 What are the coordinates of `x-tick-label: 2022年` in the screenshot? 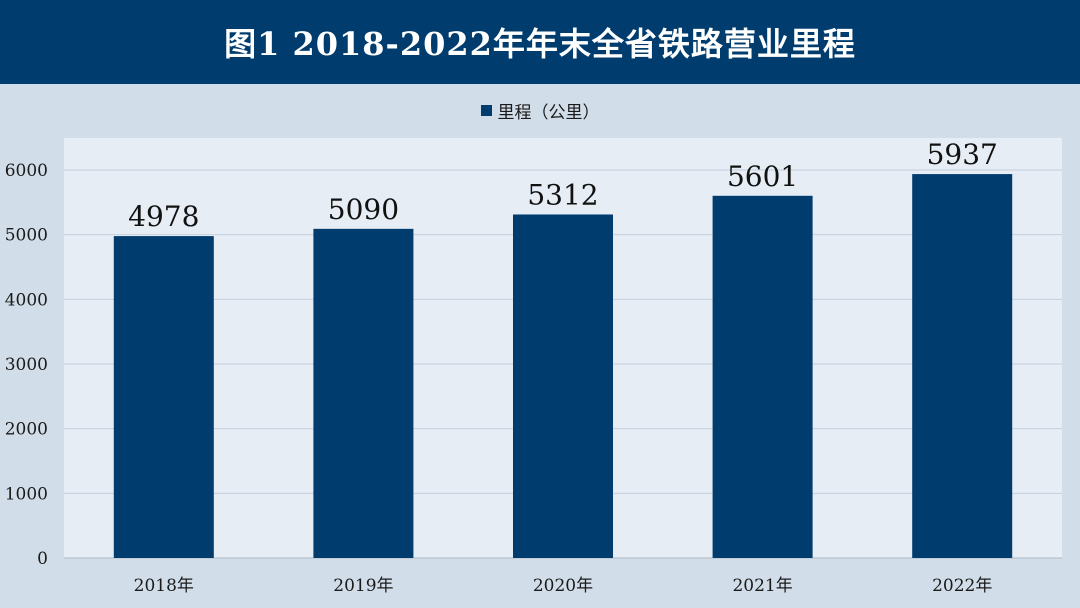 It's located at (962, 586).